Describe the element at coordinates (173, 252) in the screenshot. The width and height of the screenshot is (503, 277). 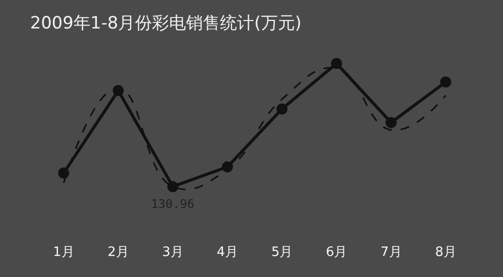
I see `x-tick-label: 3月` at that location.